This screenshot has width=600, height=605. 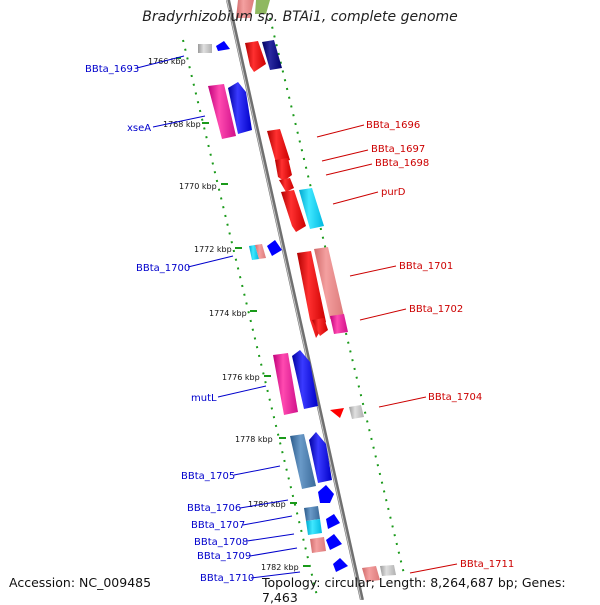 I want to click on gene-label-left: BBta_1693, so click(x=112, y=69).